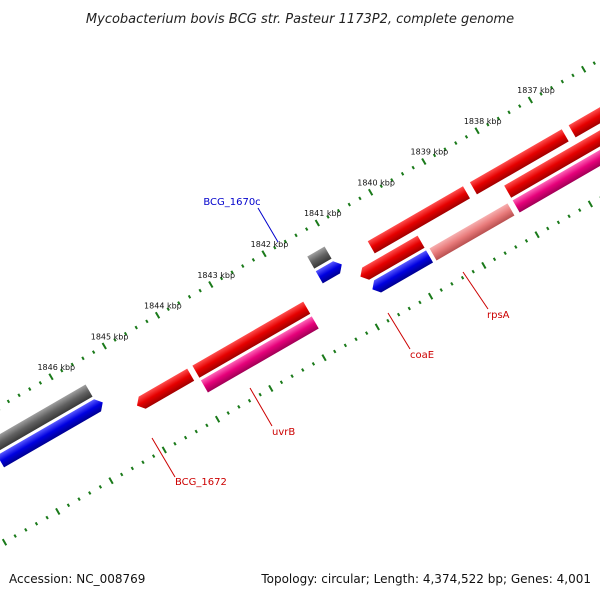  What do you see at coordinates (163, 306) in the screenshot?
I see `tick-label: 1844 kbp` at bounding box center [163, 306].